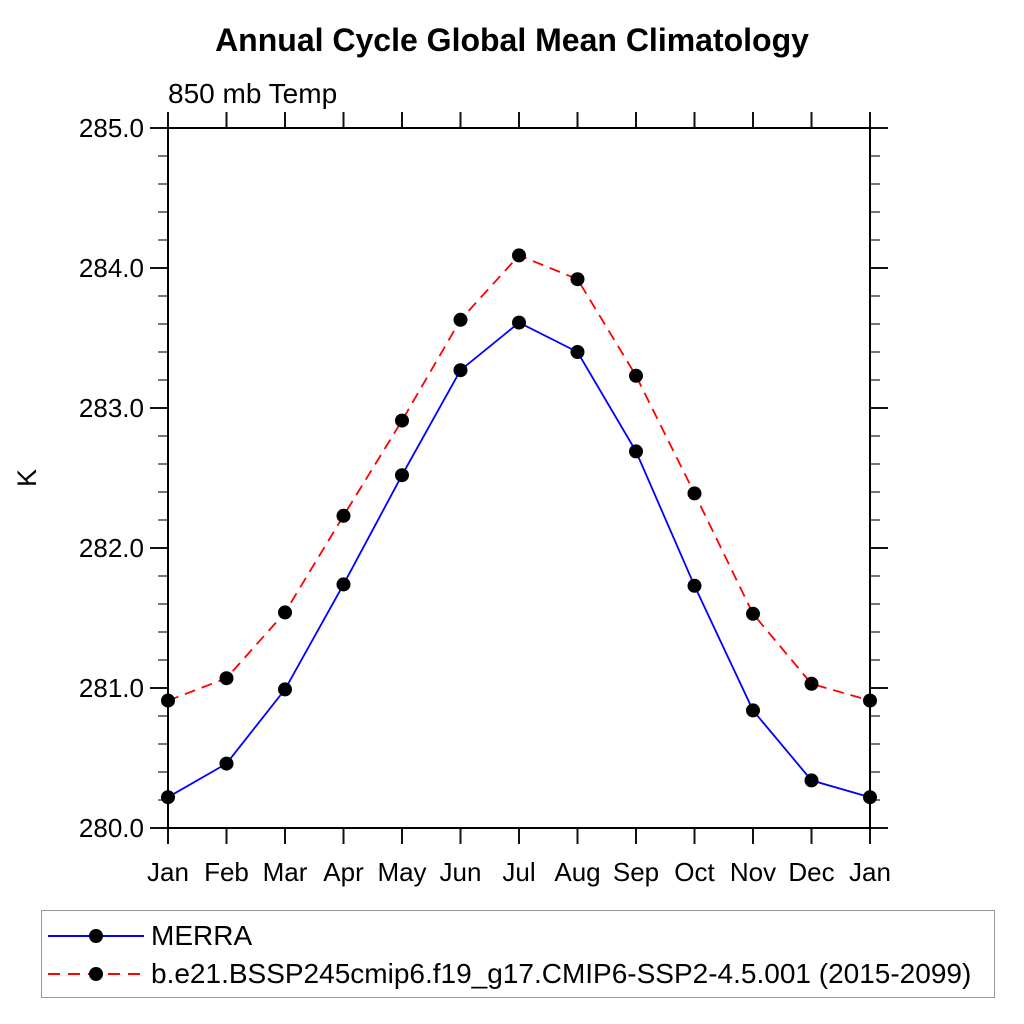 Image resolution: width=1024 pixels, height=1024 pixels. What do you see at coordinates (285, 872) in the screenshot?
I see `x-tick-label: Mar` at bounding box center [285, 872].